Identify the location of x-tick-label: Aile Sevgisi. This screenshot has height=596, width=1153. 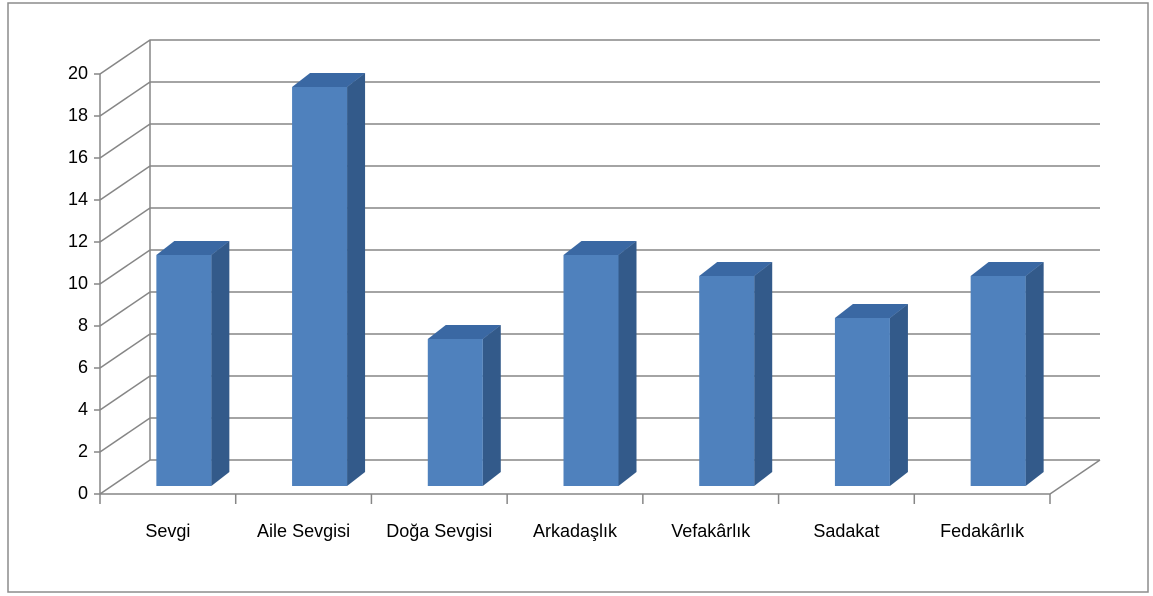
(303, 531).